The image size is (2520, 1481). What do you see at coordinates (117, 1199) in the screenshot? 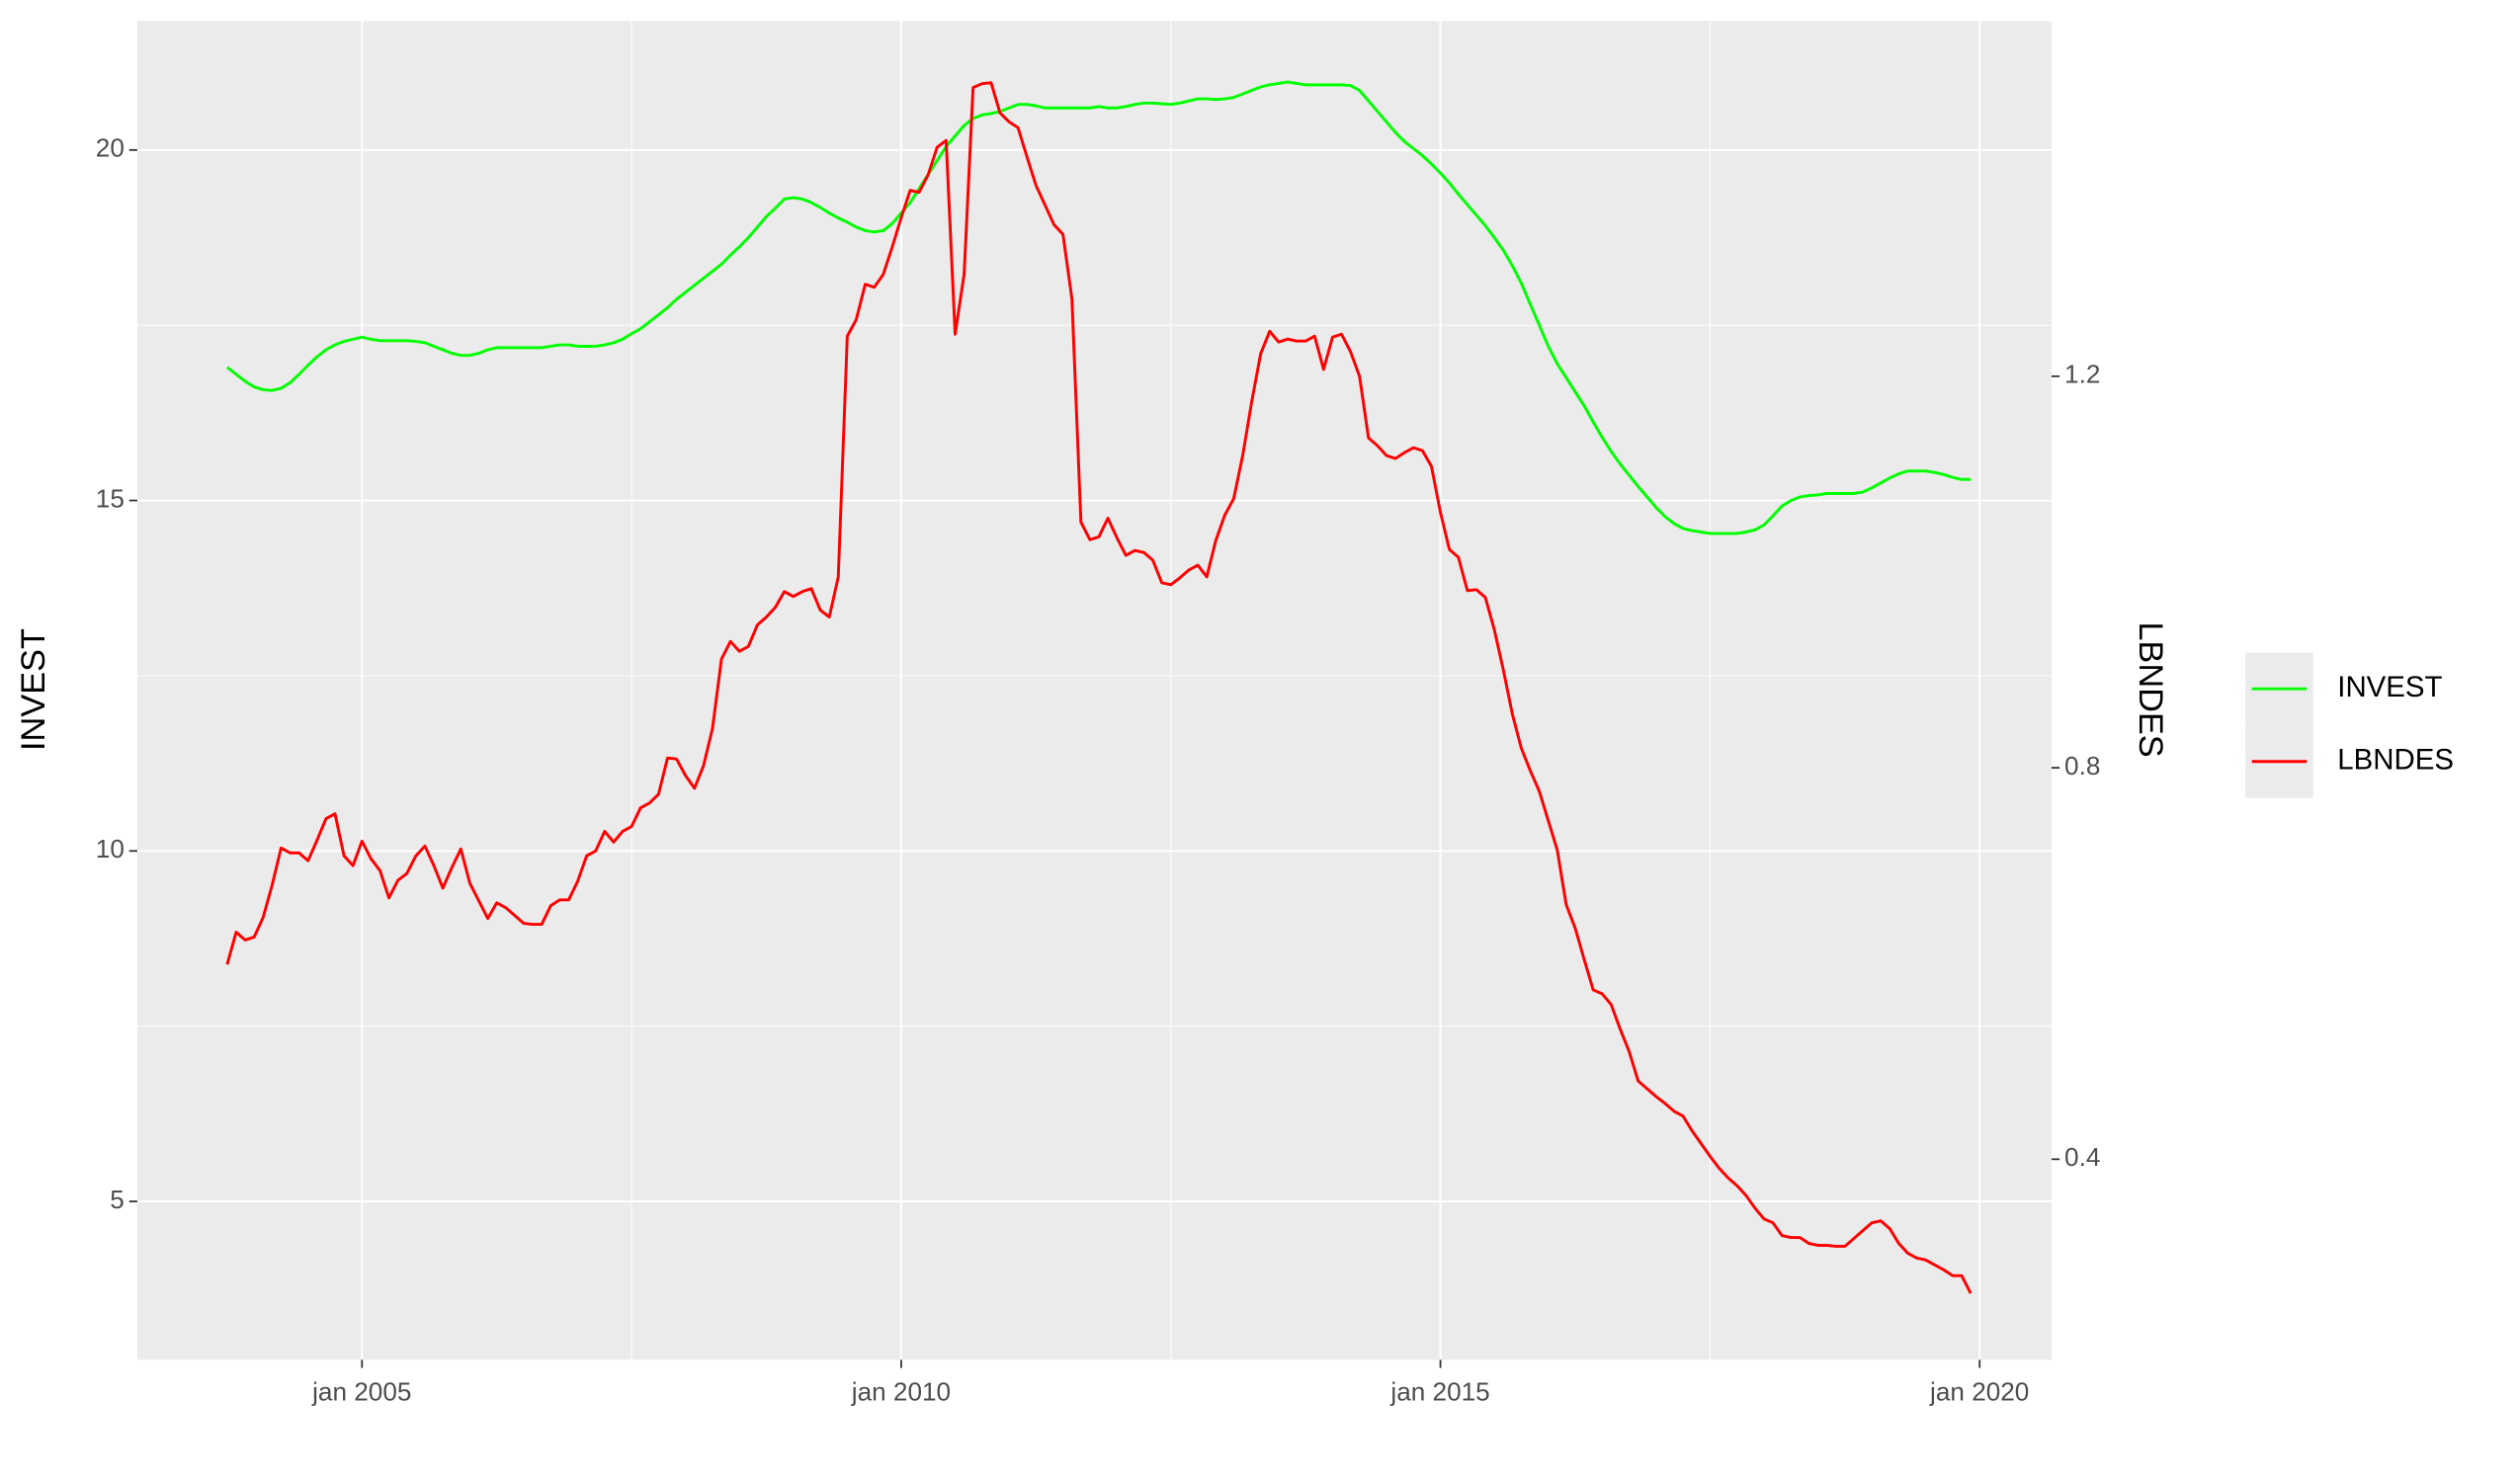
I see `y-tick-label: 5` at bounding box center [117, 1199].